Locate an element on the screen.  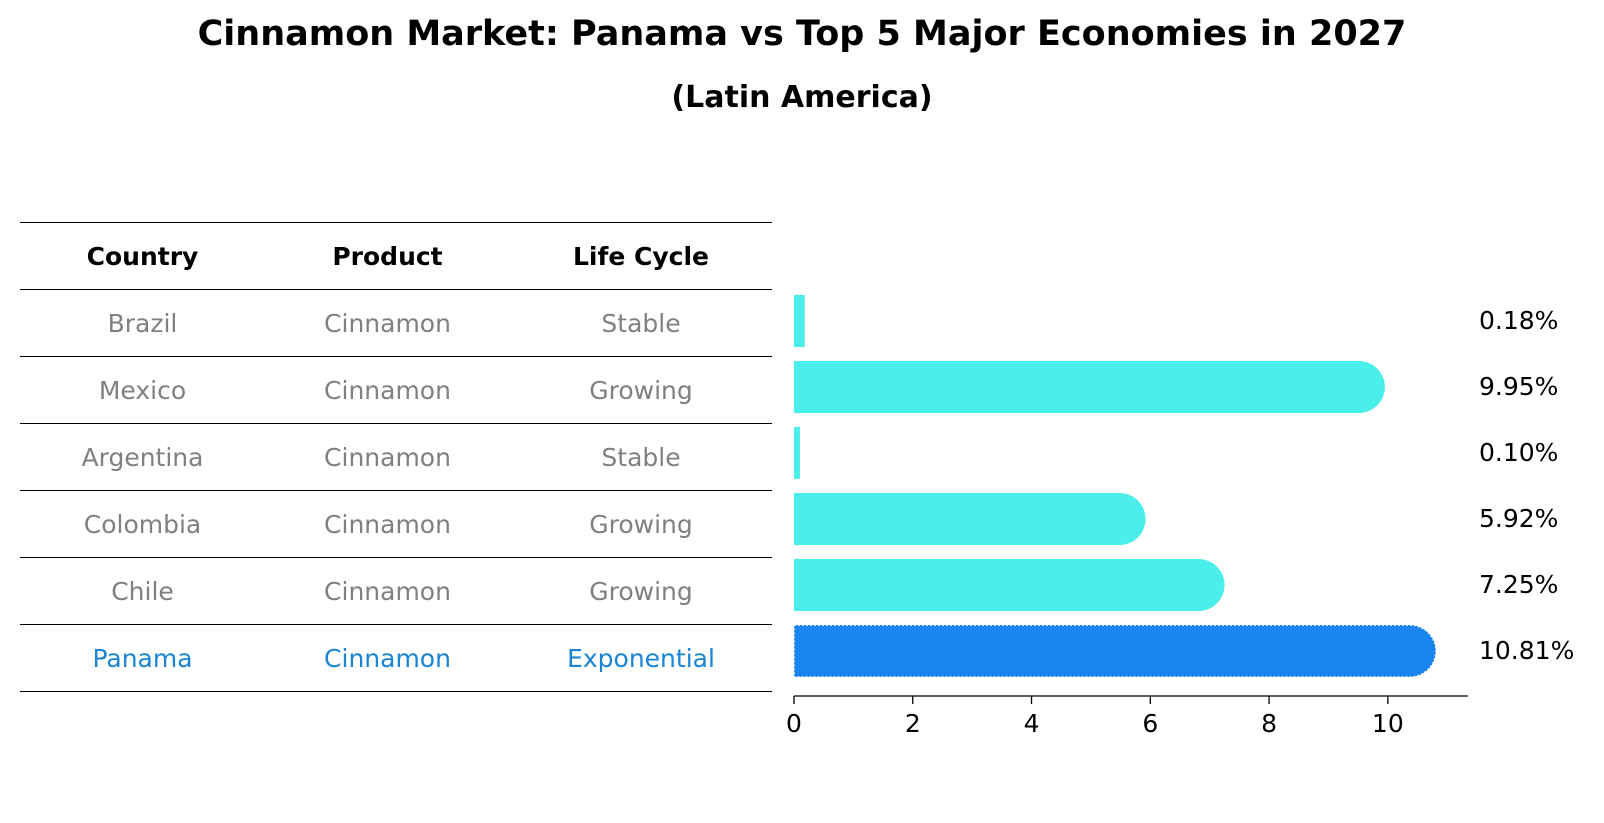
x-tick-label: 10 is located at coordinates (1388, 723).